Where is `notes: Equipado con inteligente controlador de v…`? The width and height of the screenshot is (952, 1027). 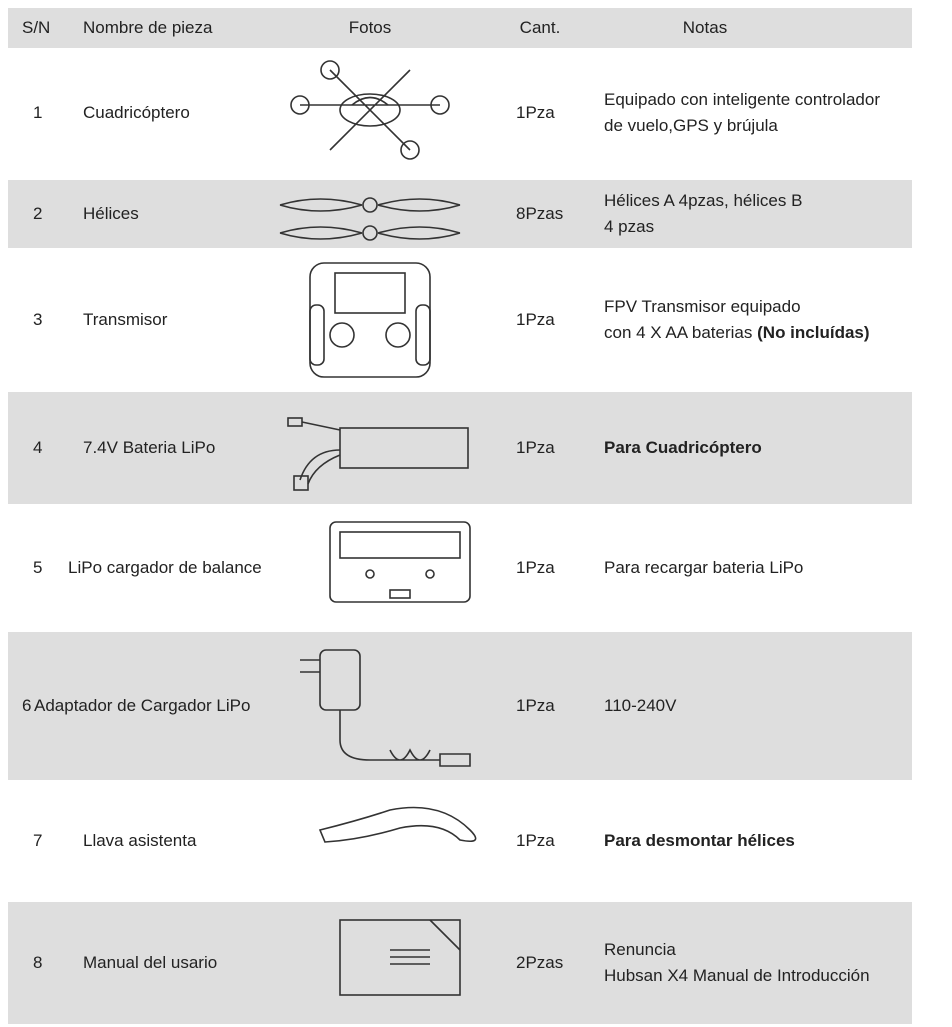 notes: Equipado con inteligente controlador de v… is located at coordinates (742, 113).